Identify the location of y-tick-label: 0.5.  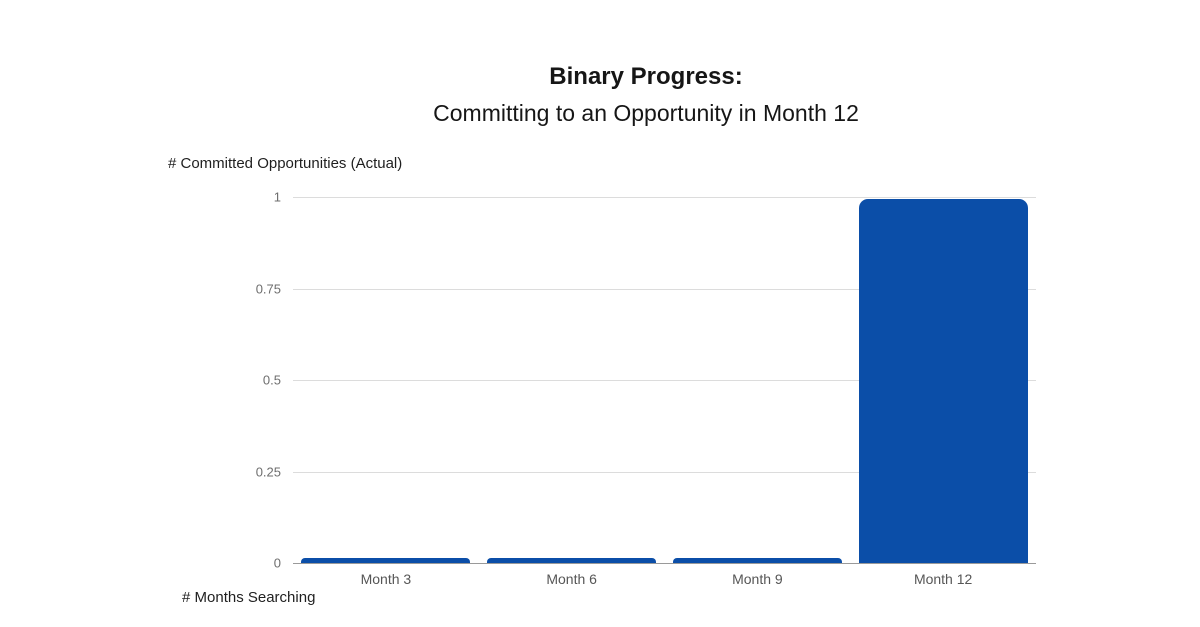
(271, 380).